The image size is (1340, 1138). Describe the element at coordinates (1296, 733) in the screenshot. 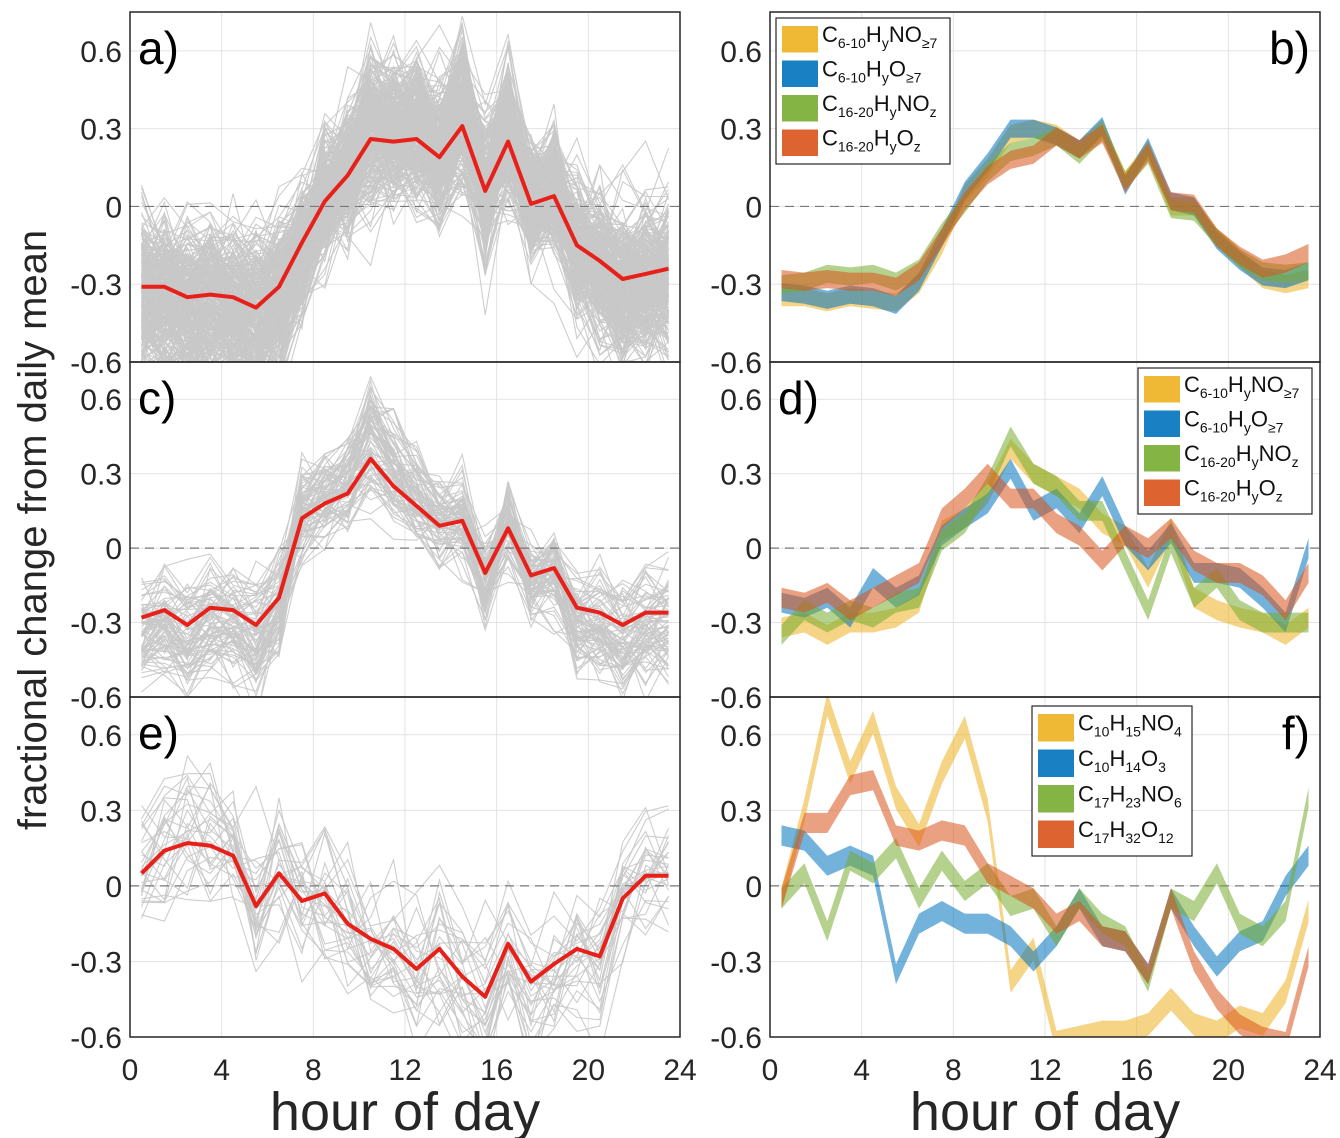

I see `panel-letter: f)` at that location.